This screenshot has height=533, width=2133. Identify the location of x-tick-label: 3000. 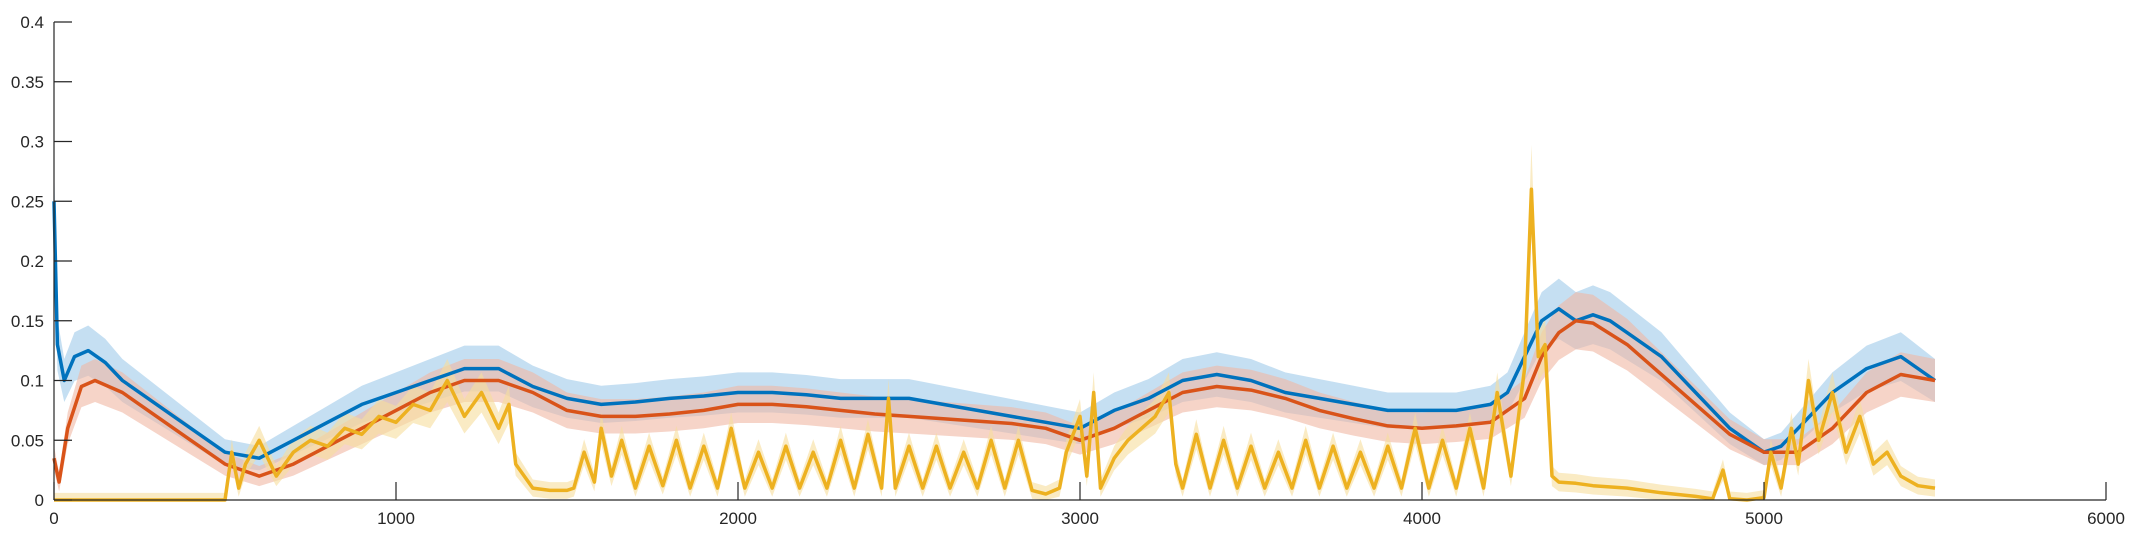
(1080, 518).